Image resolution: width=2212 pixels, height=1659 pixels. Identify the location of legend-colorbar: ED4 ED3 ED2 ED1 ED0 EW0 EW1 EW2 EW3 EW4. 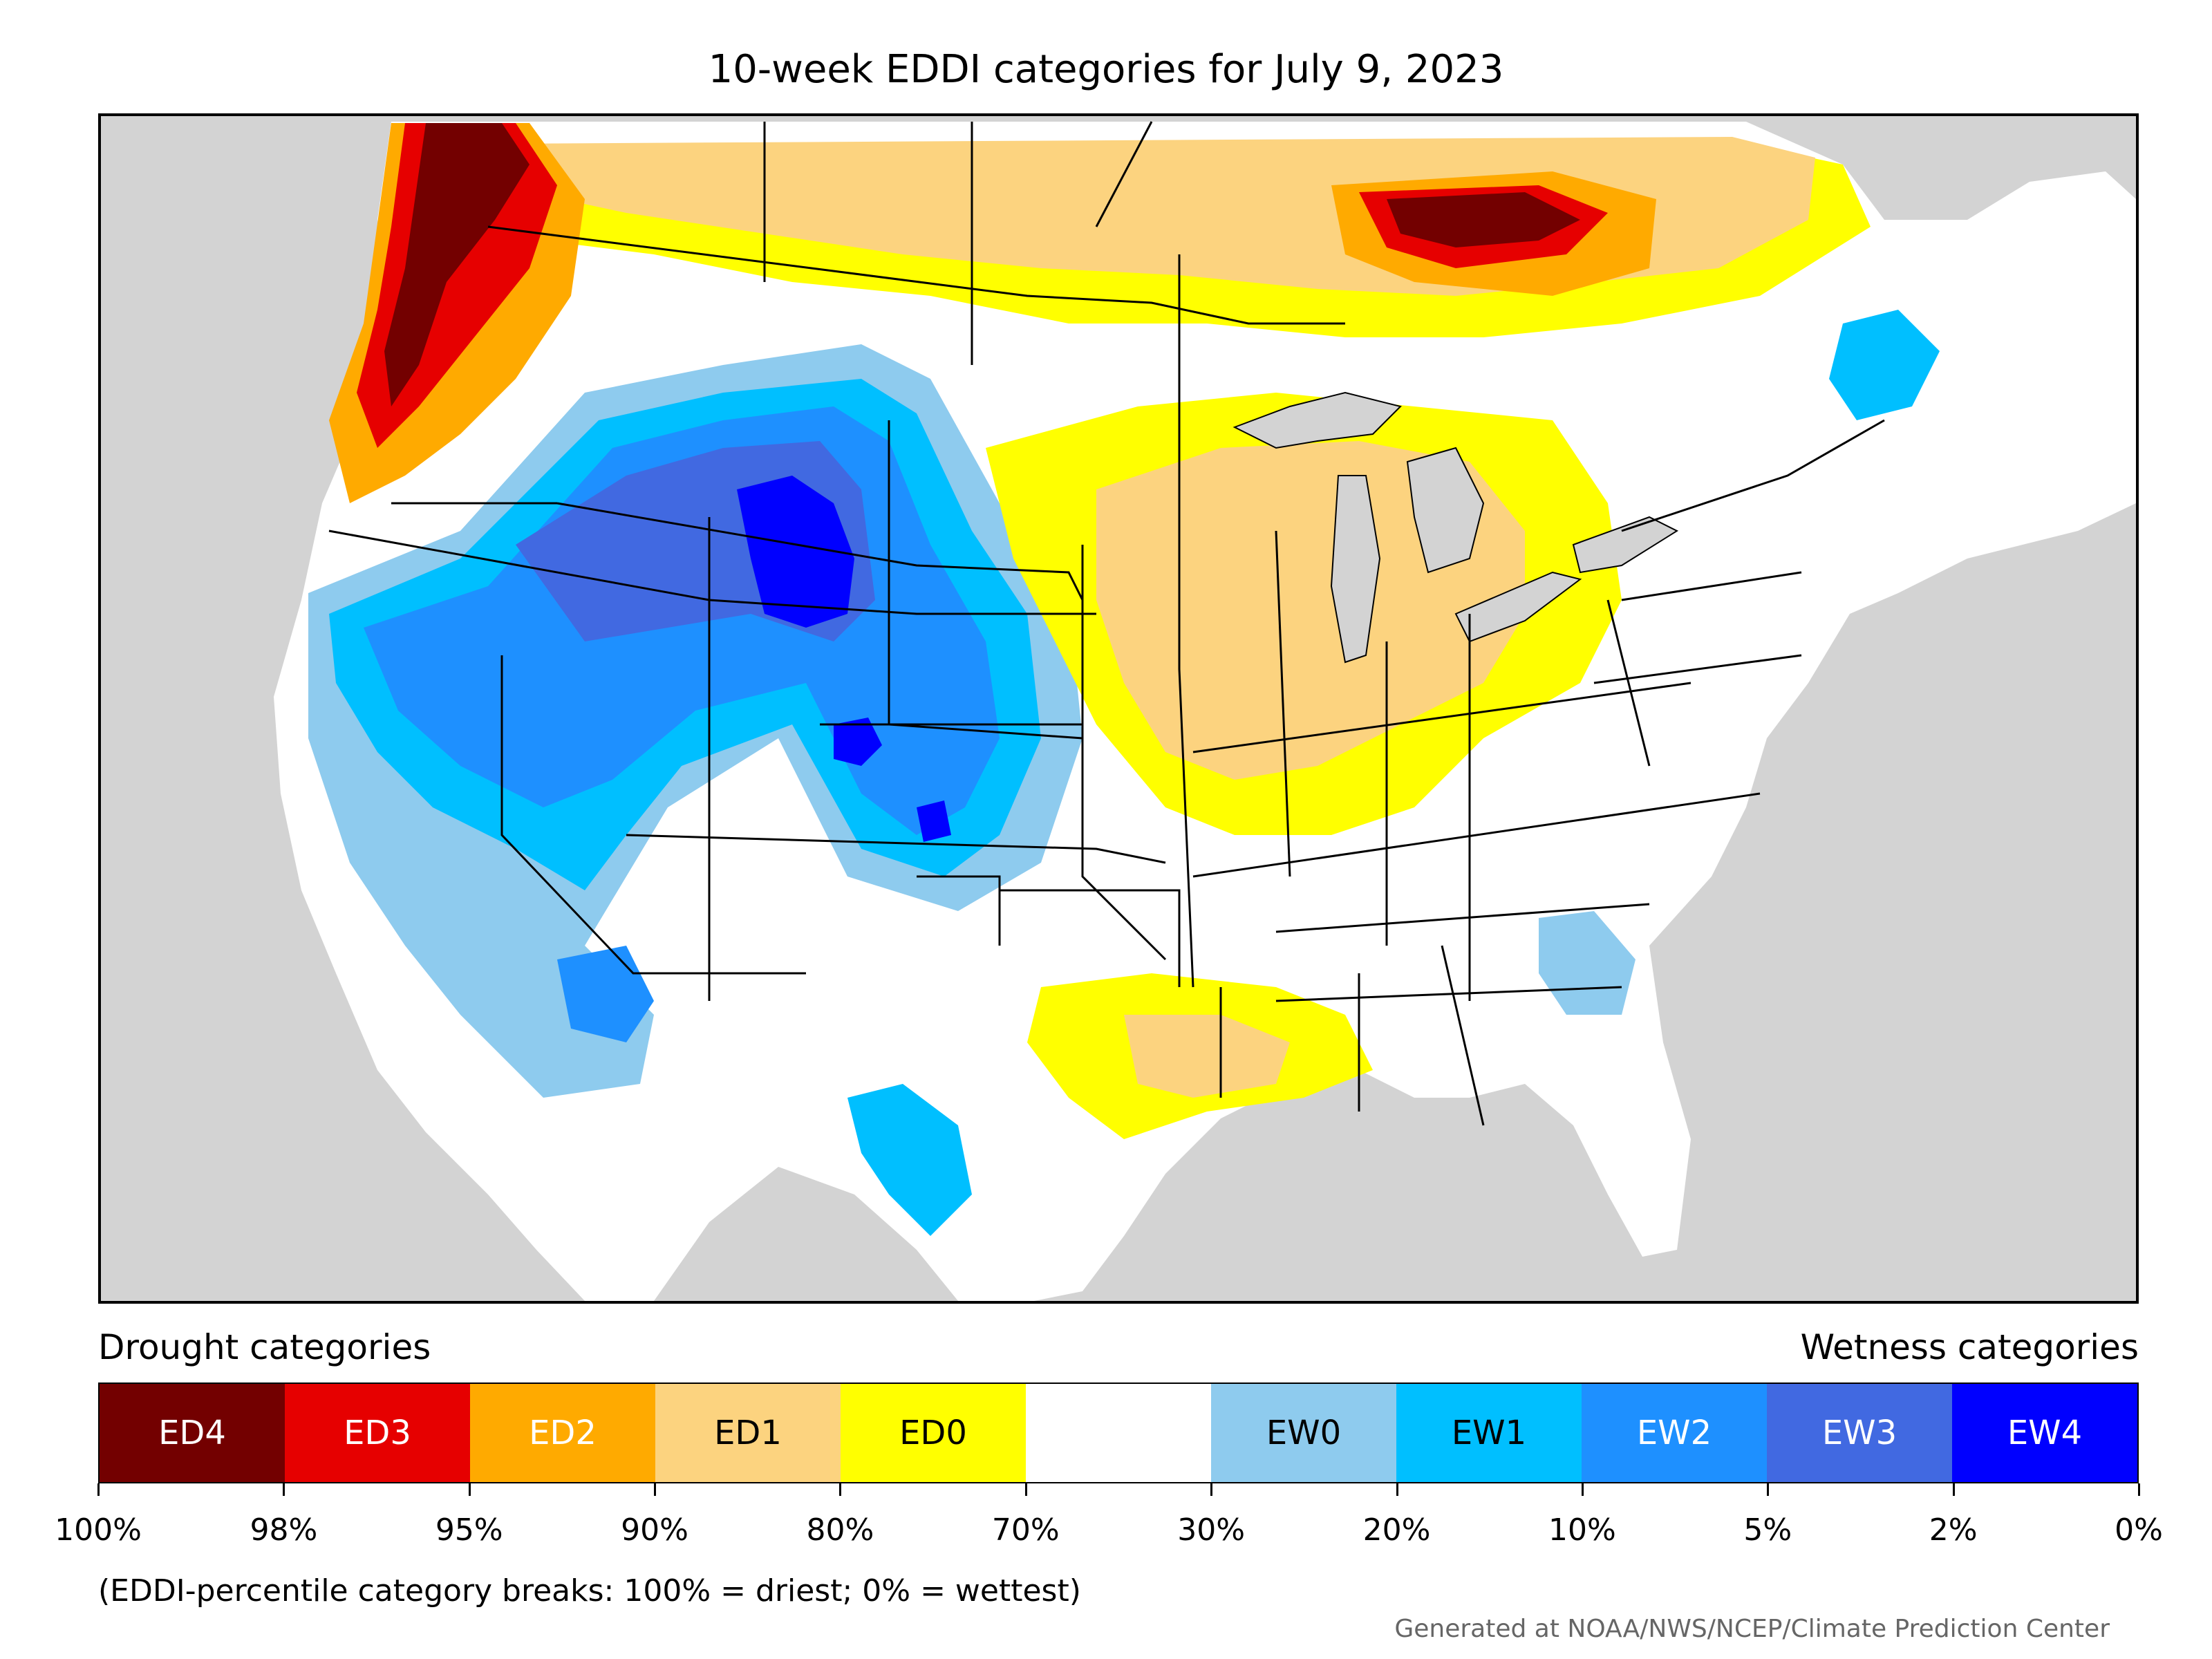
(1118, 1432).